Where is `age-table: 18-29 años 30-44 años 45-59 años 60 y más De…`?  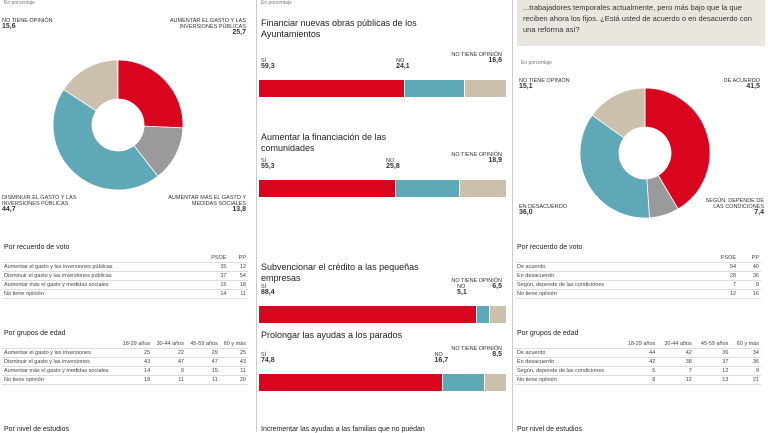 age-table: 18-29 años 30-44 años 45-59 años 60 y más De… is located at coordinates (638, 362).